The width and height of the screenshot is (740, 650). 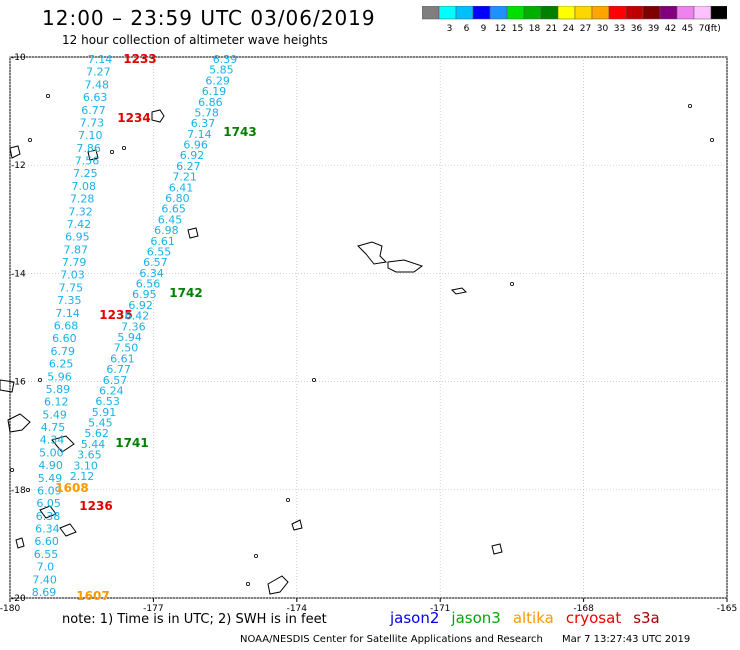 What do you see at coordinates (44, 579) in the screenshot?
I see `swh-value: 7.40` at bounding box center [44, 579].